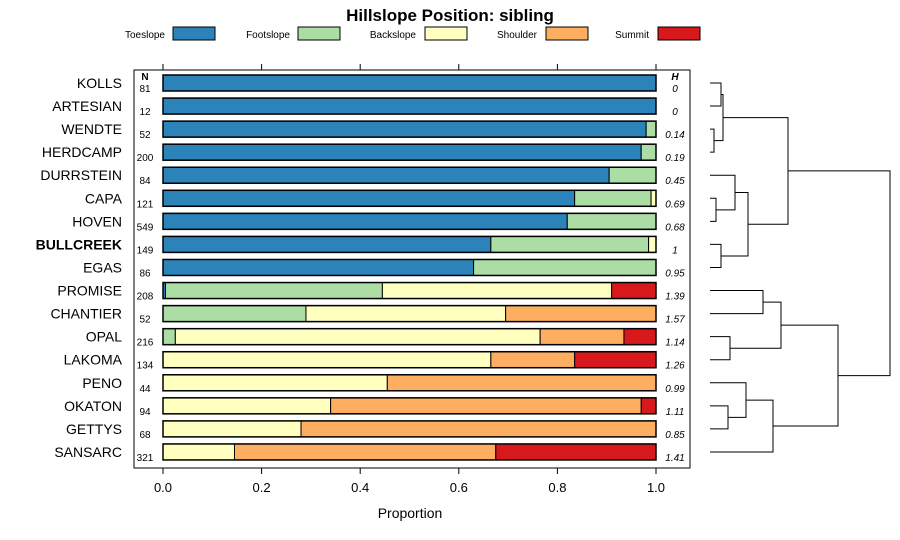 The height and width of the screenshot is (540, 900). What do you see at coordinates (374, 361) in the screenshot?
I see `bar-row: LAKOMA 134 1.26` at bounding box center [374, 361].